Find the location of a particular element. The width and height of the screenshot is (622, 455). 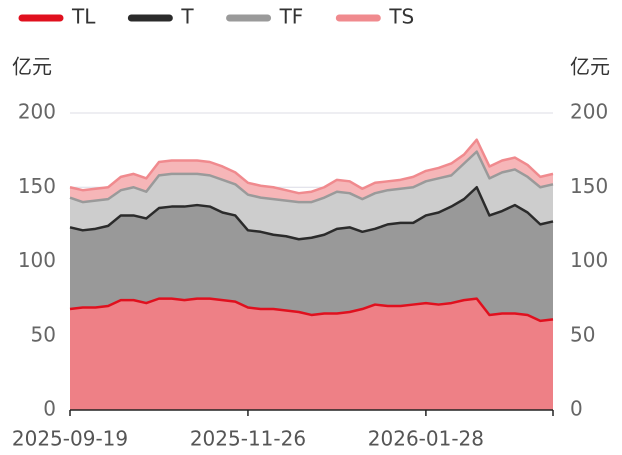

legend-label: TF is located at coordinates (291, 17).